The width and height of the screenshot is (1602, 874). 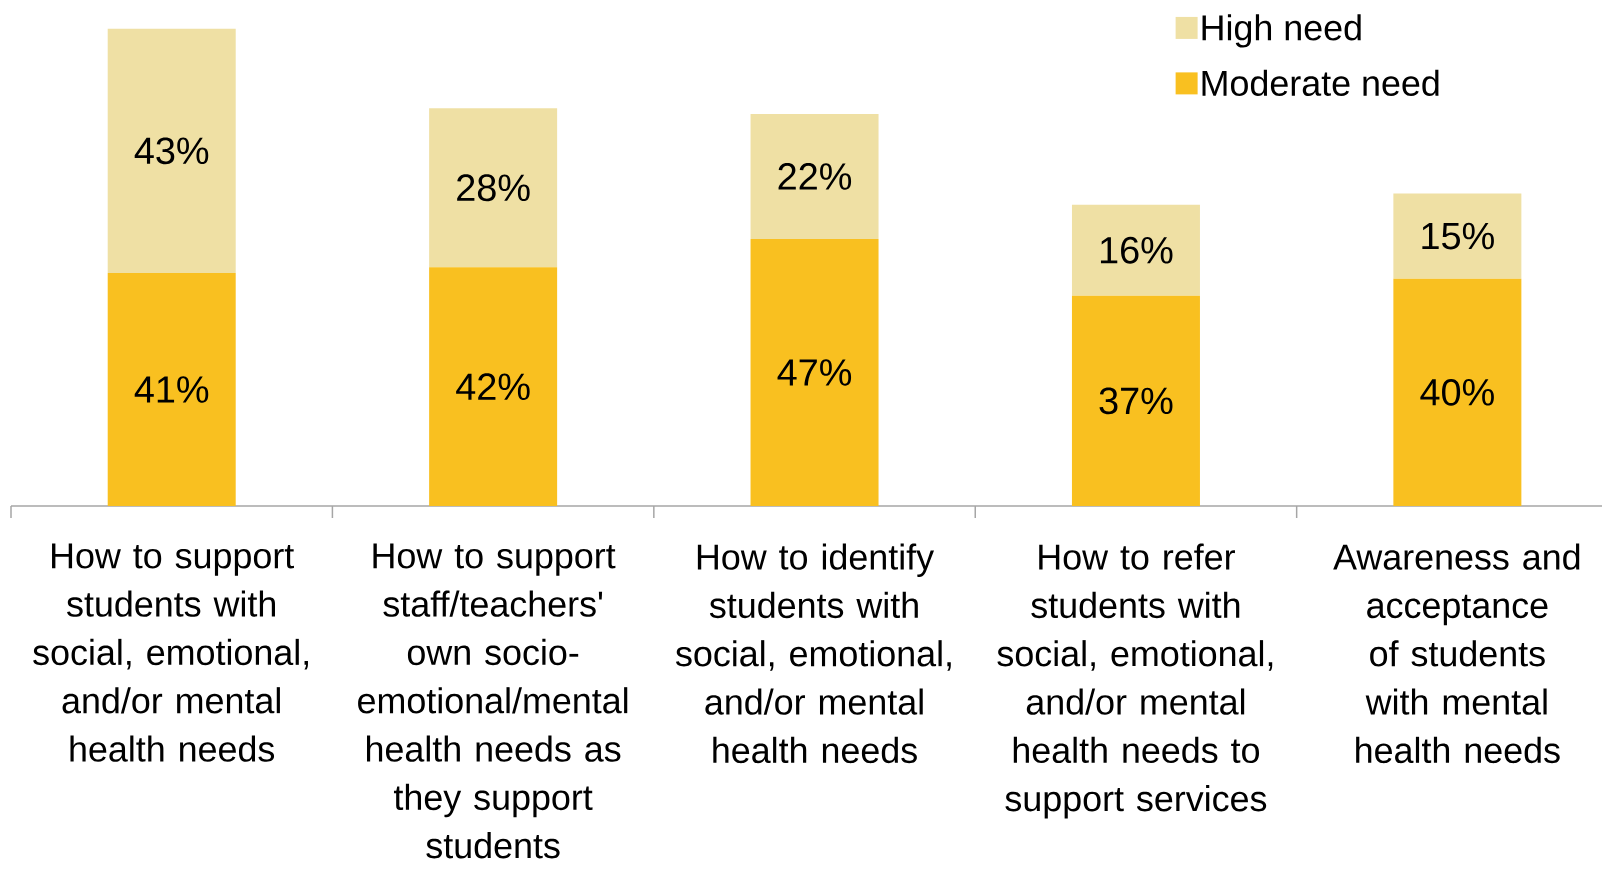 I want to click on data-label: 28%, so click(x=493, y=188).